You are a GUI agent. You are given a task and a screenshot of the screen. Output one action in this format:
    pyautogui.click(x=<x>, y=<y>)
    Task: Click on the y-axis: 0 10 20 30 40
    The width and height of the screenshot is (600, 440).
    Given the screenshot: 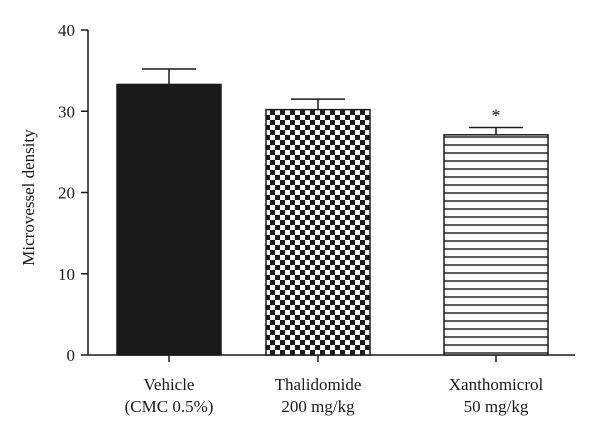 What is the action you would take?
    pyautogui.click(x=73, y=193)
    